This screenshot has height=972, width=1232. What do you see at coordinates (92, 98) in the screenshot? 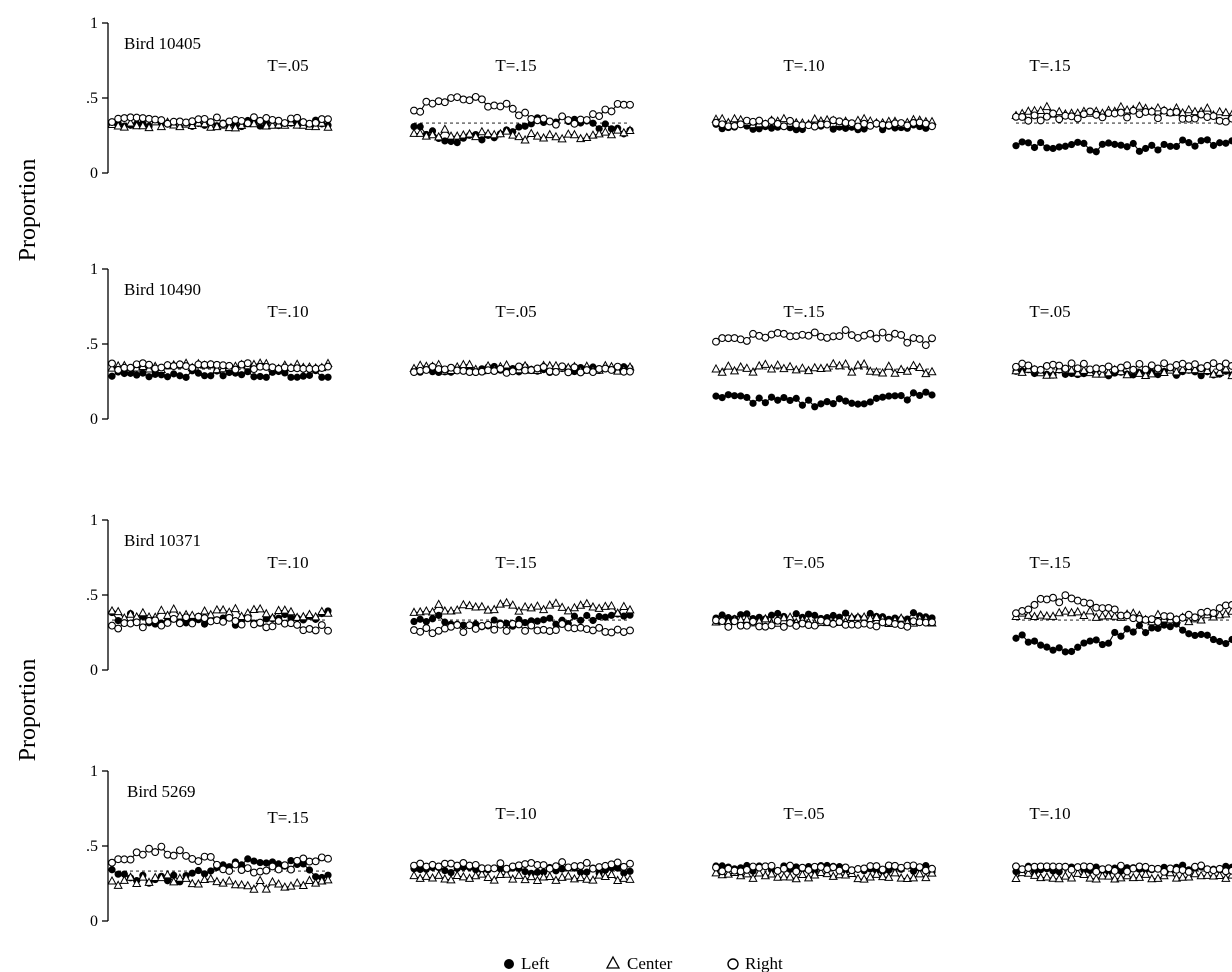
I see `y-tick-label: .5` at bounding box center [92, 98].